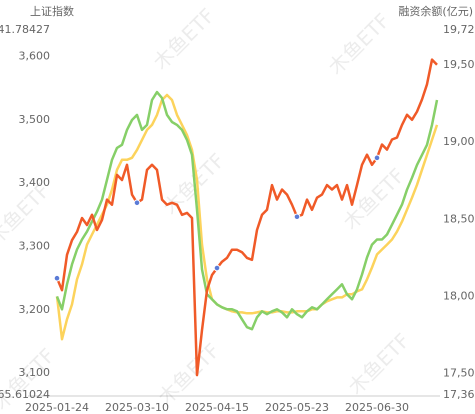  I want to click on y-tick-label: 3065.61024, so click(25, 394).